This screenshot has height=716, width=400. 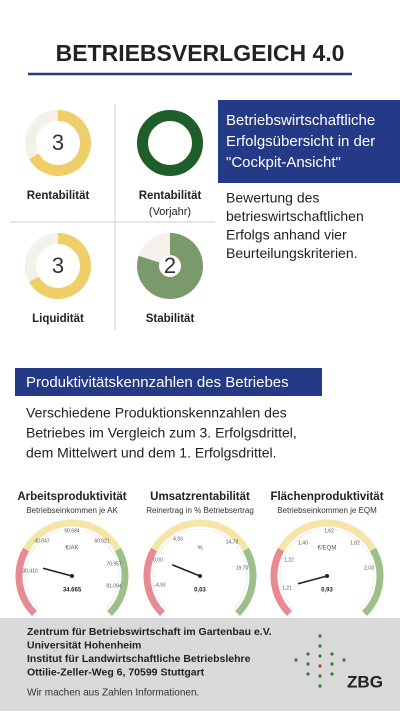 What do you see at coordinates (158, 560) in the screenshot?
I see `gauge-tick-label: 0,00` at bounding box center [158, 560].